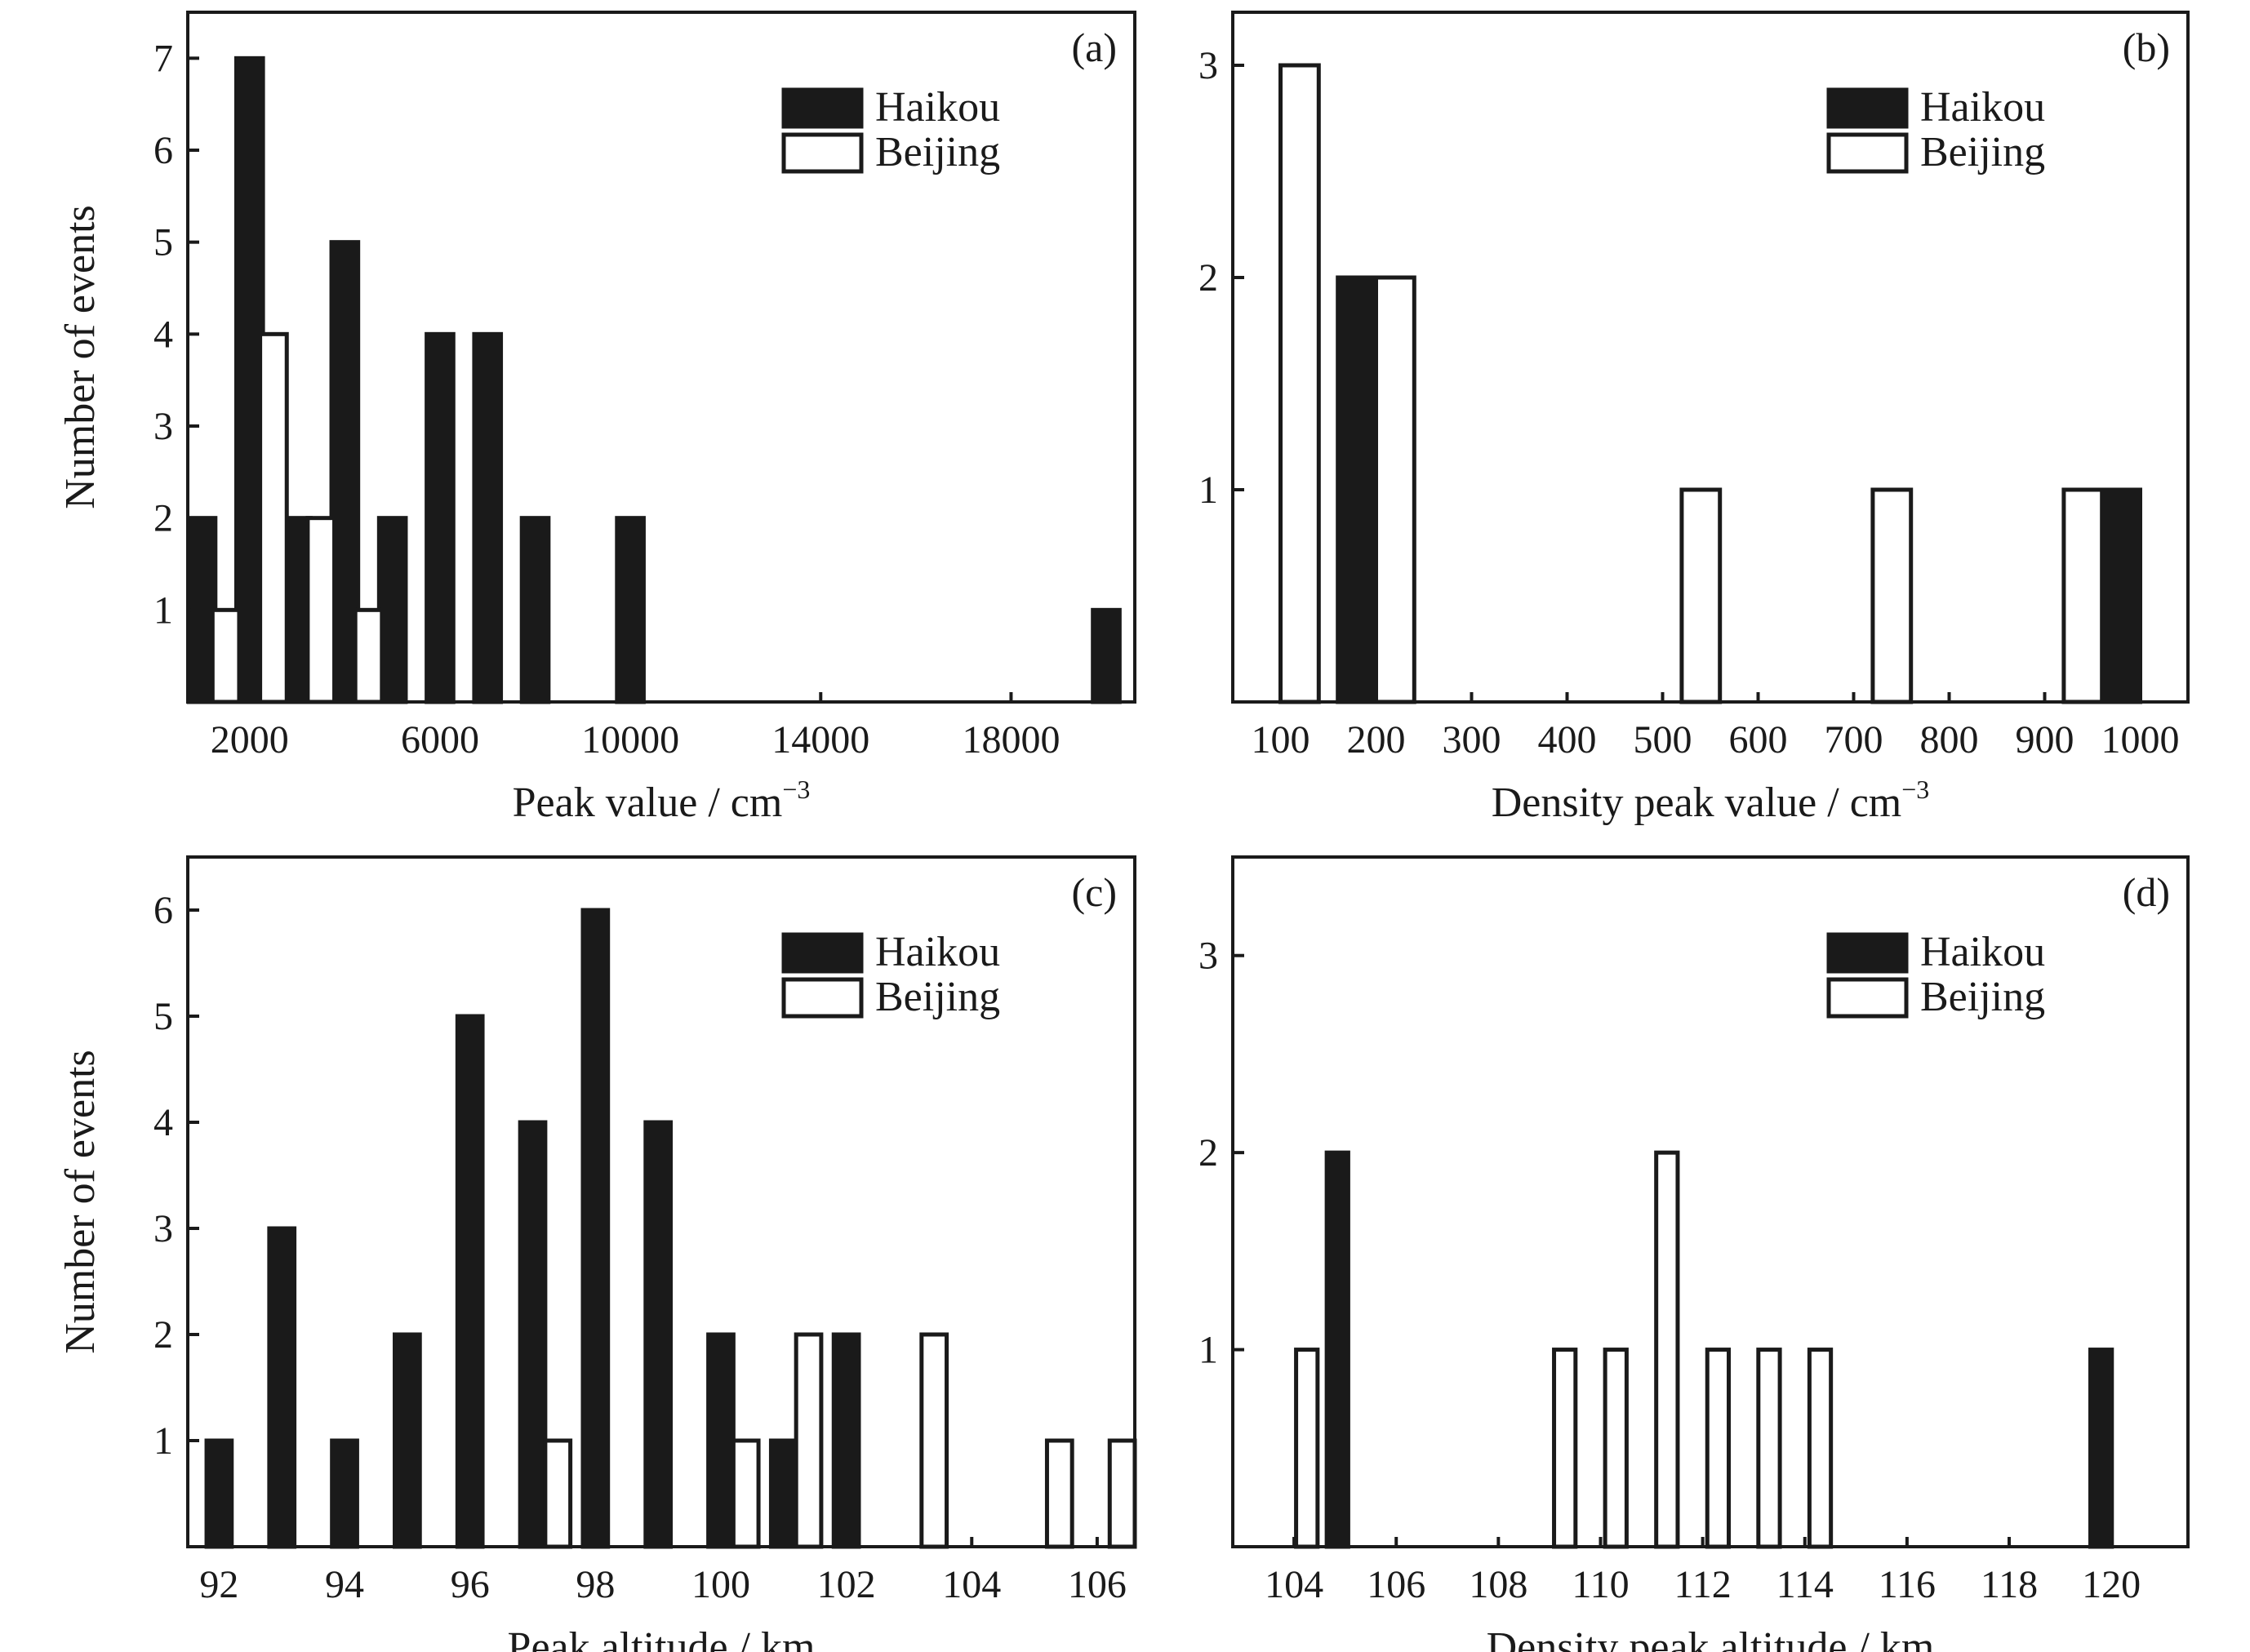 The image size is (2250, 1652). Describe the element at coordinates (1908, 1584) in the screenshot. I see `x-tick-label: 116` at that location.